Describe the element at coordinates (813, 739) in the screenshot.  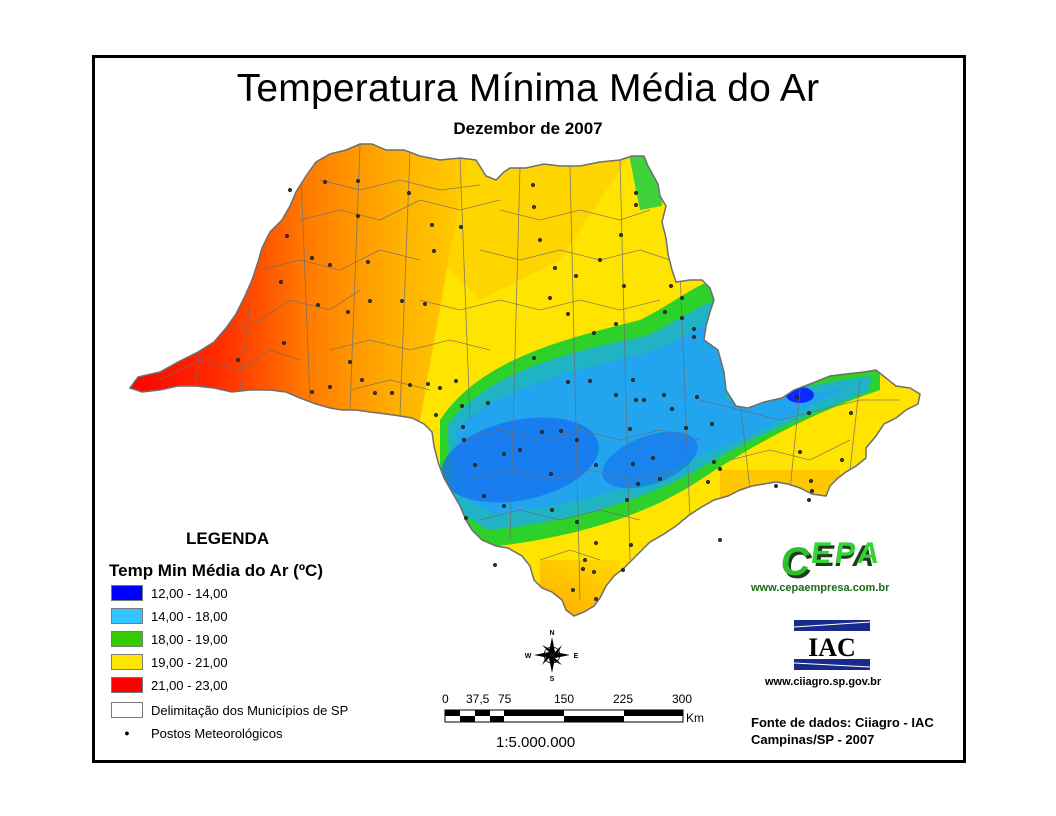
I see `source-line-2: Campinas/SP - 2007` at that location.